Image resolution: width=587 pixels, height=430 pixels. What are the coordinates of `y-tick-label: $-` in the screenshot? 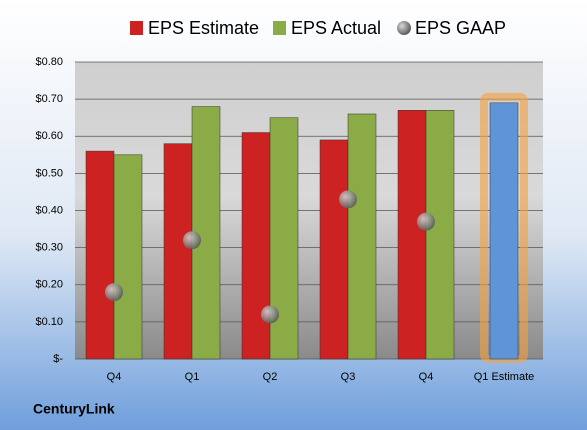 It's located at (58, 359).